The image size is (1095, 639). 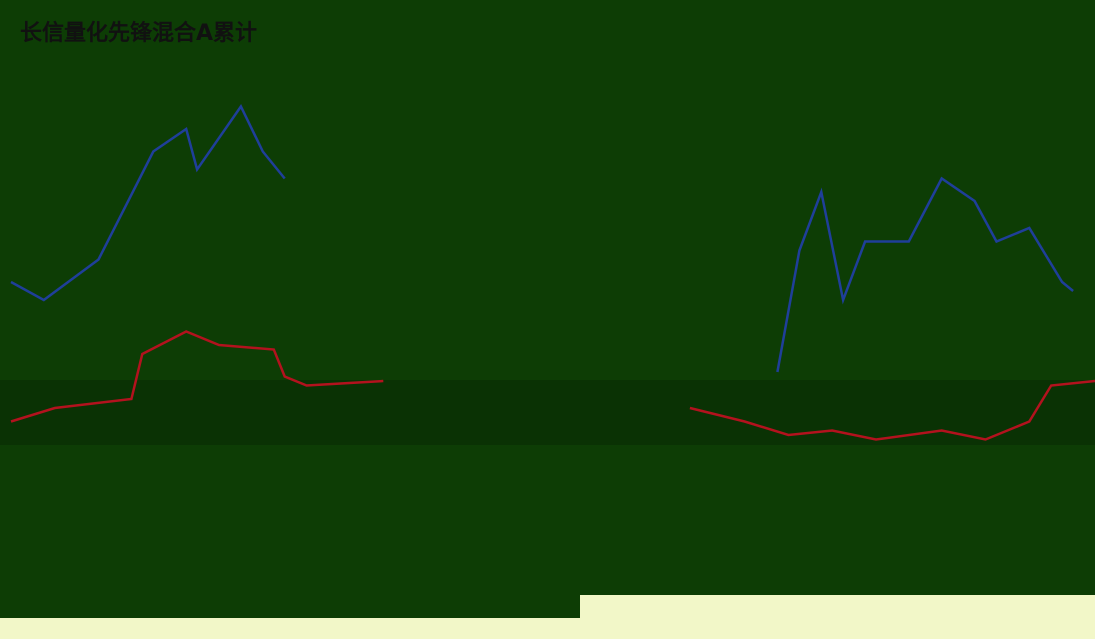 I want to click on chart-title: 长信量化先锋混合A累计, so click(x=138, y=33).